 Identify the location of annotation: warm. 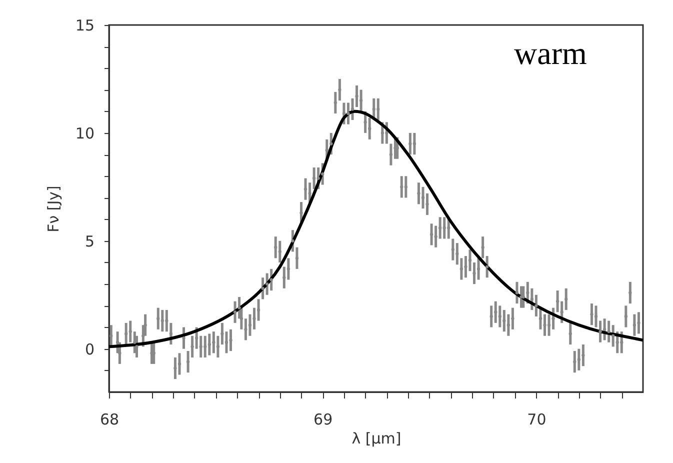
(550, 53).